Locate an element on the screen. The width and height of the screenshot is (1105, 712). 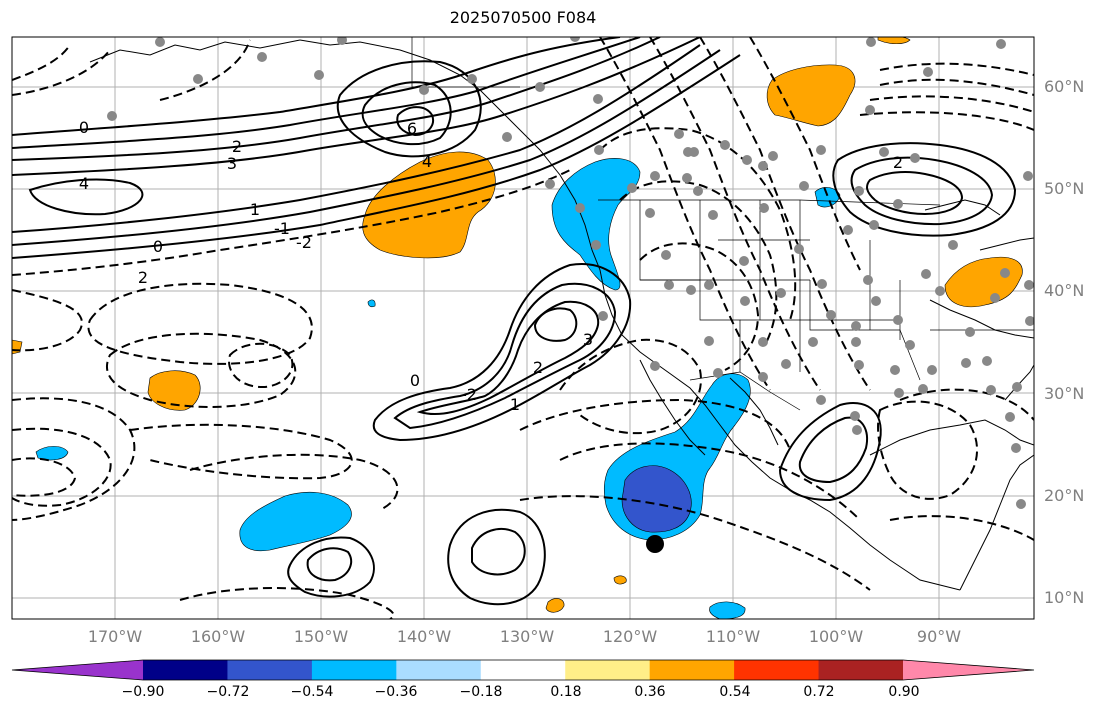
colorbar-tick-label: −0.72 is located at coordinates (228, 692).